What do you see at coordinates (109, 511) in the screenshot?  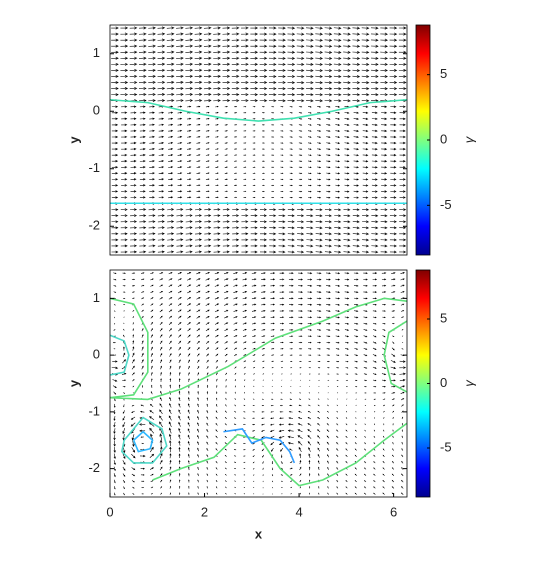 I see `x-tick-label: 0` at bounding box center [109, 511].